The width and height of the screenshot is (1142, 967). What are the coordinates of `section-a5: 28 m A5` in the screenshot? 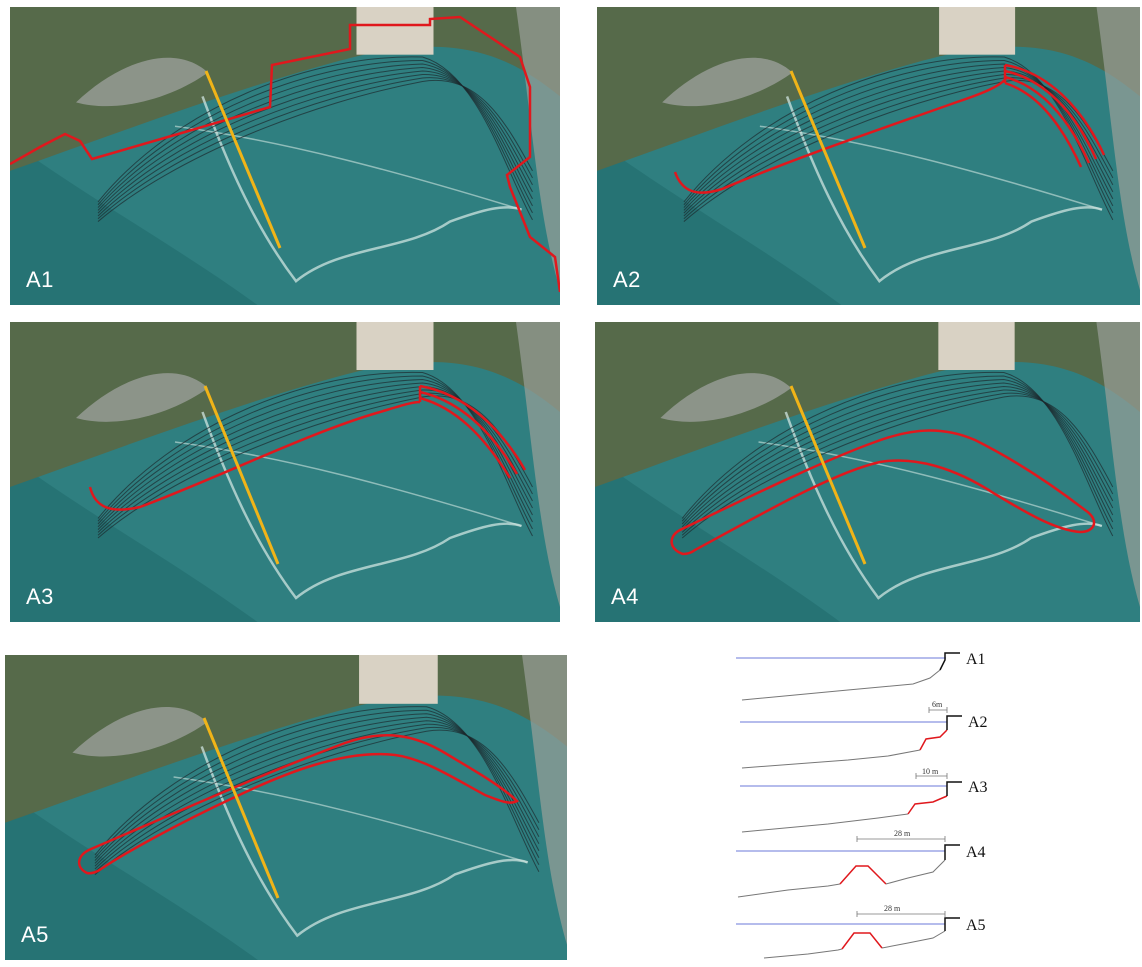 It's located at (861, 931).